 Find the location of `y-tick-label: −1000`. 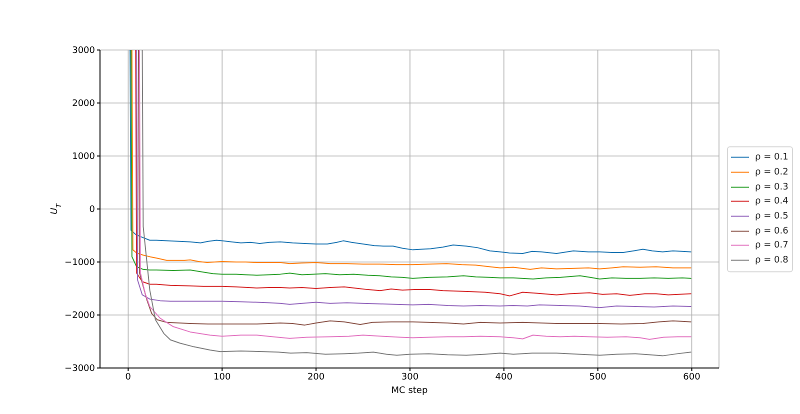

y-tick-label: −1000 is located at coordinates (80, 263).